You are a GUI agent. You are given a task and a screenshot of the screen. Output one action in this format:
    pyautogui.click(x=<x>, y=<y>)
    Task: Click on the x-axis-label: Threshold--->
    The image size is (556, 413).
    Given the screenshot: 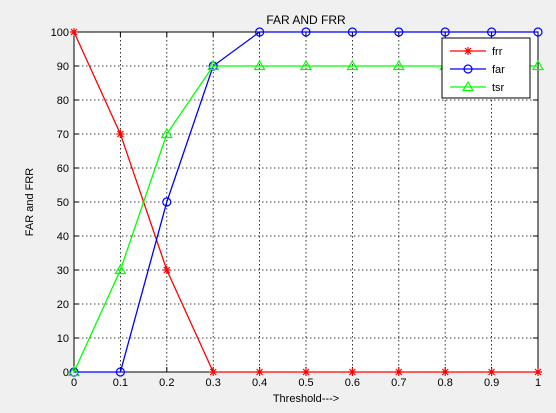 What is the action you would take?
    pyautogui.click(x=306, y=399)
    